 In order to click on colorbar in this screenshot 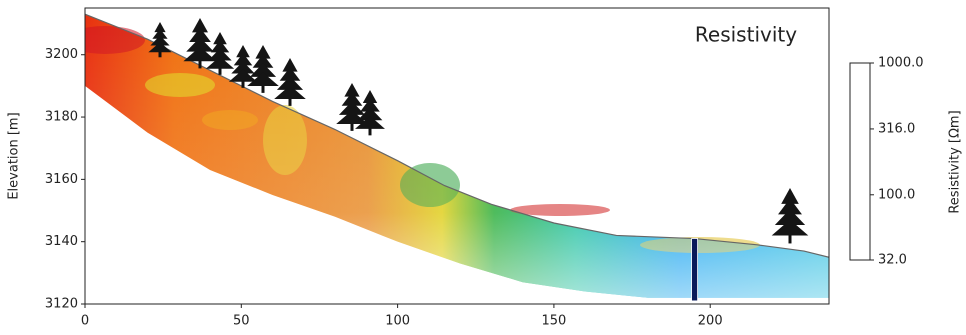, I will do `click(860, 161)`.